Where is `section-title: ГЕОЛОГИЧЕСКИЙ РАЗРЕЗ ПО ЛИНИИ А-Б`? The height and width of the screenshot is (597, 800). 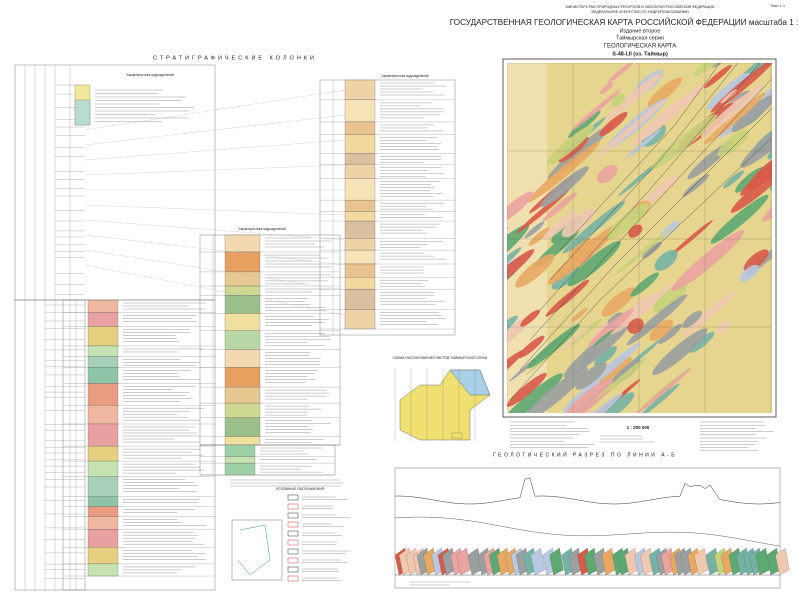 section-title: ГЕОЛОГИЧЕСКИЙ РАЗРЕЗ ПО ЛИНИИ А-Б is located at coordinates (585, 454).